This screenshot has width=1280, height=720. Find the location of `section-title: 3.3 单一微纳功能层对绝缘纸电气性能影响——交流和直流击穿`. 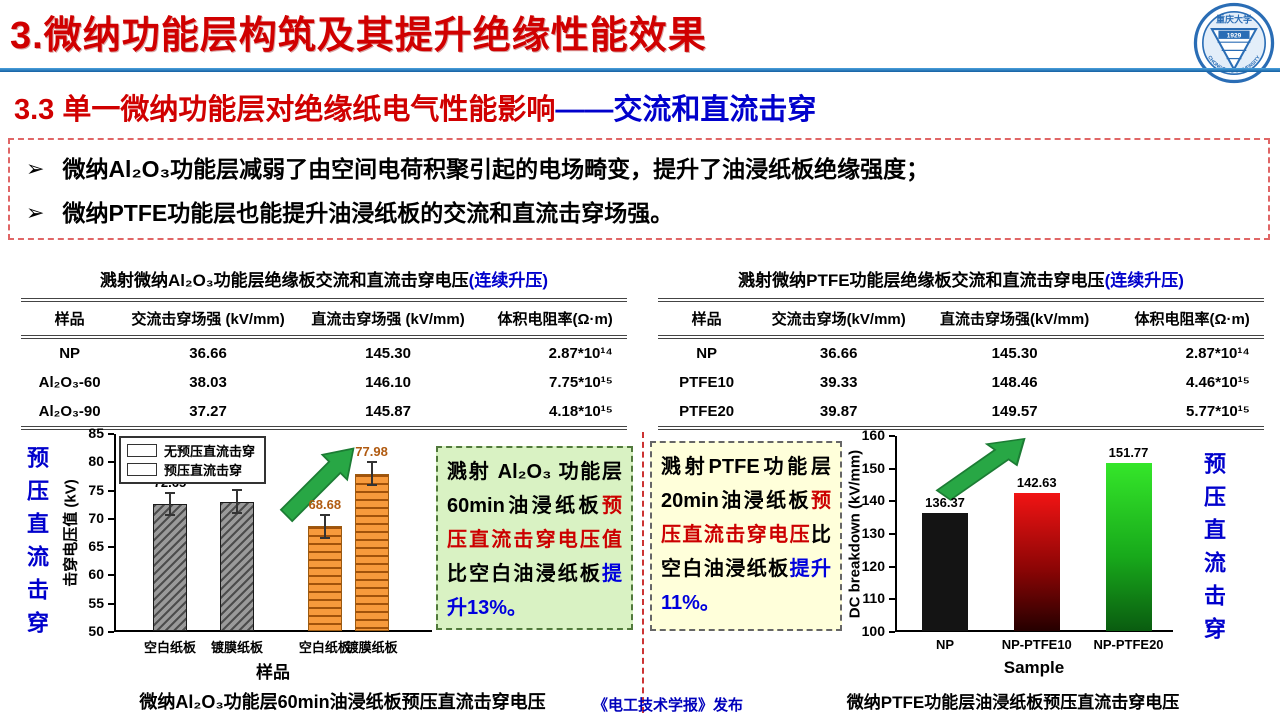

section-title: 3.3 单一微纳功能层对绝缘纸电气性能影响——交流和直流击穿 is located at coordinates (415, 107).